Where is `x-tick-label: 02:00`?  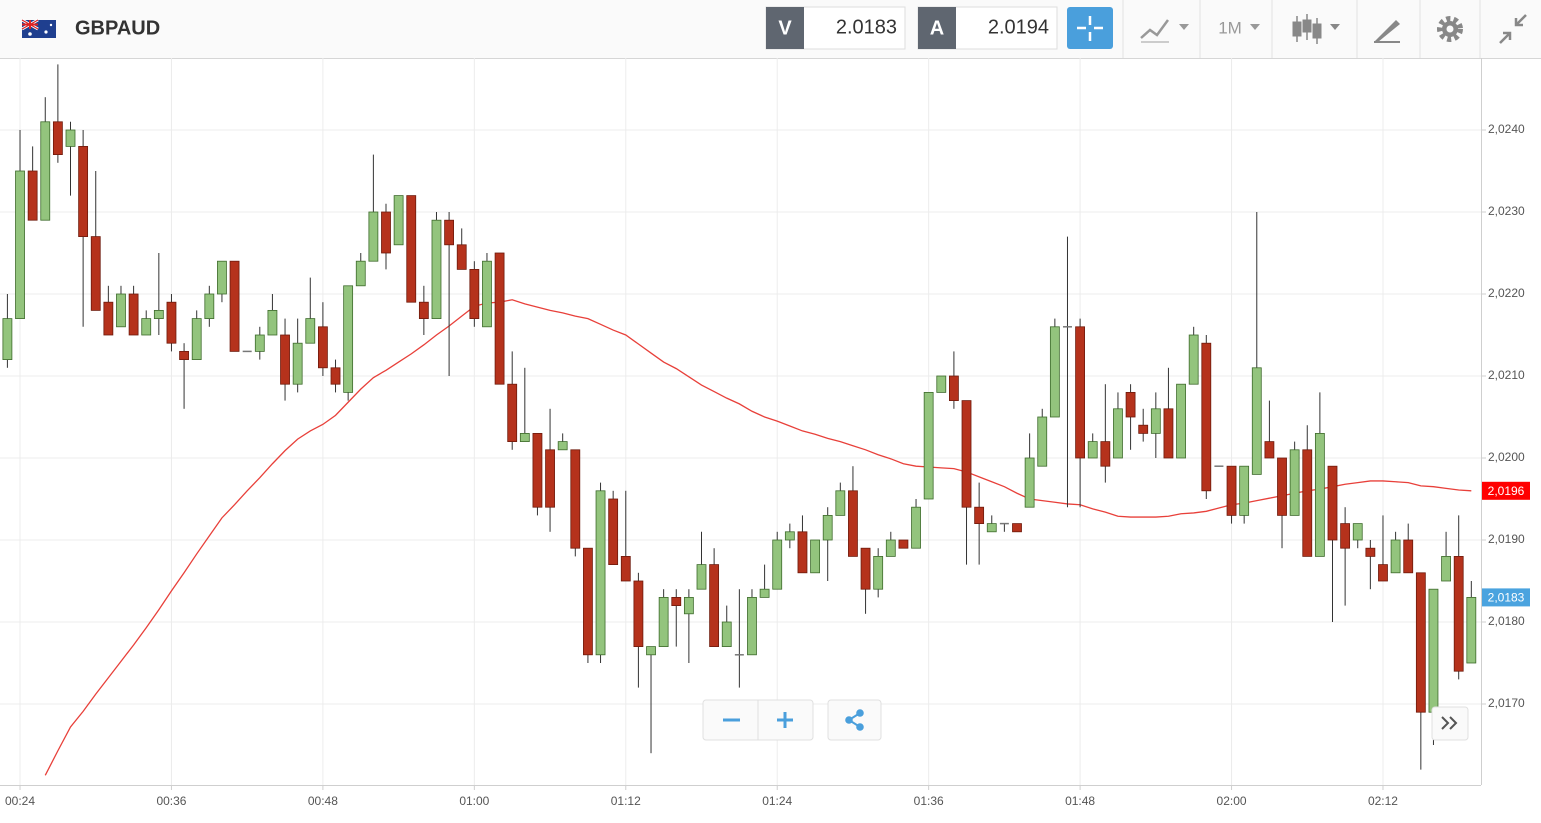
x-tick-label: 02:00 is located at coordinates (1232, 801).